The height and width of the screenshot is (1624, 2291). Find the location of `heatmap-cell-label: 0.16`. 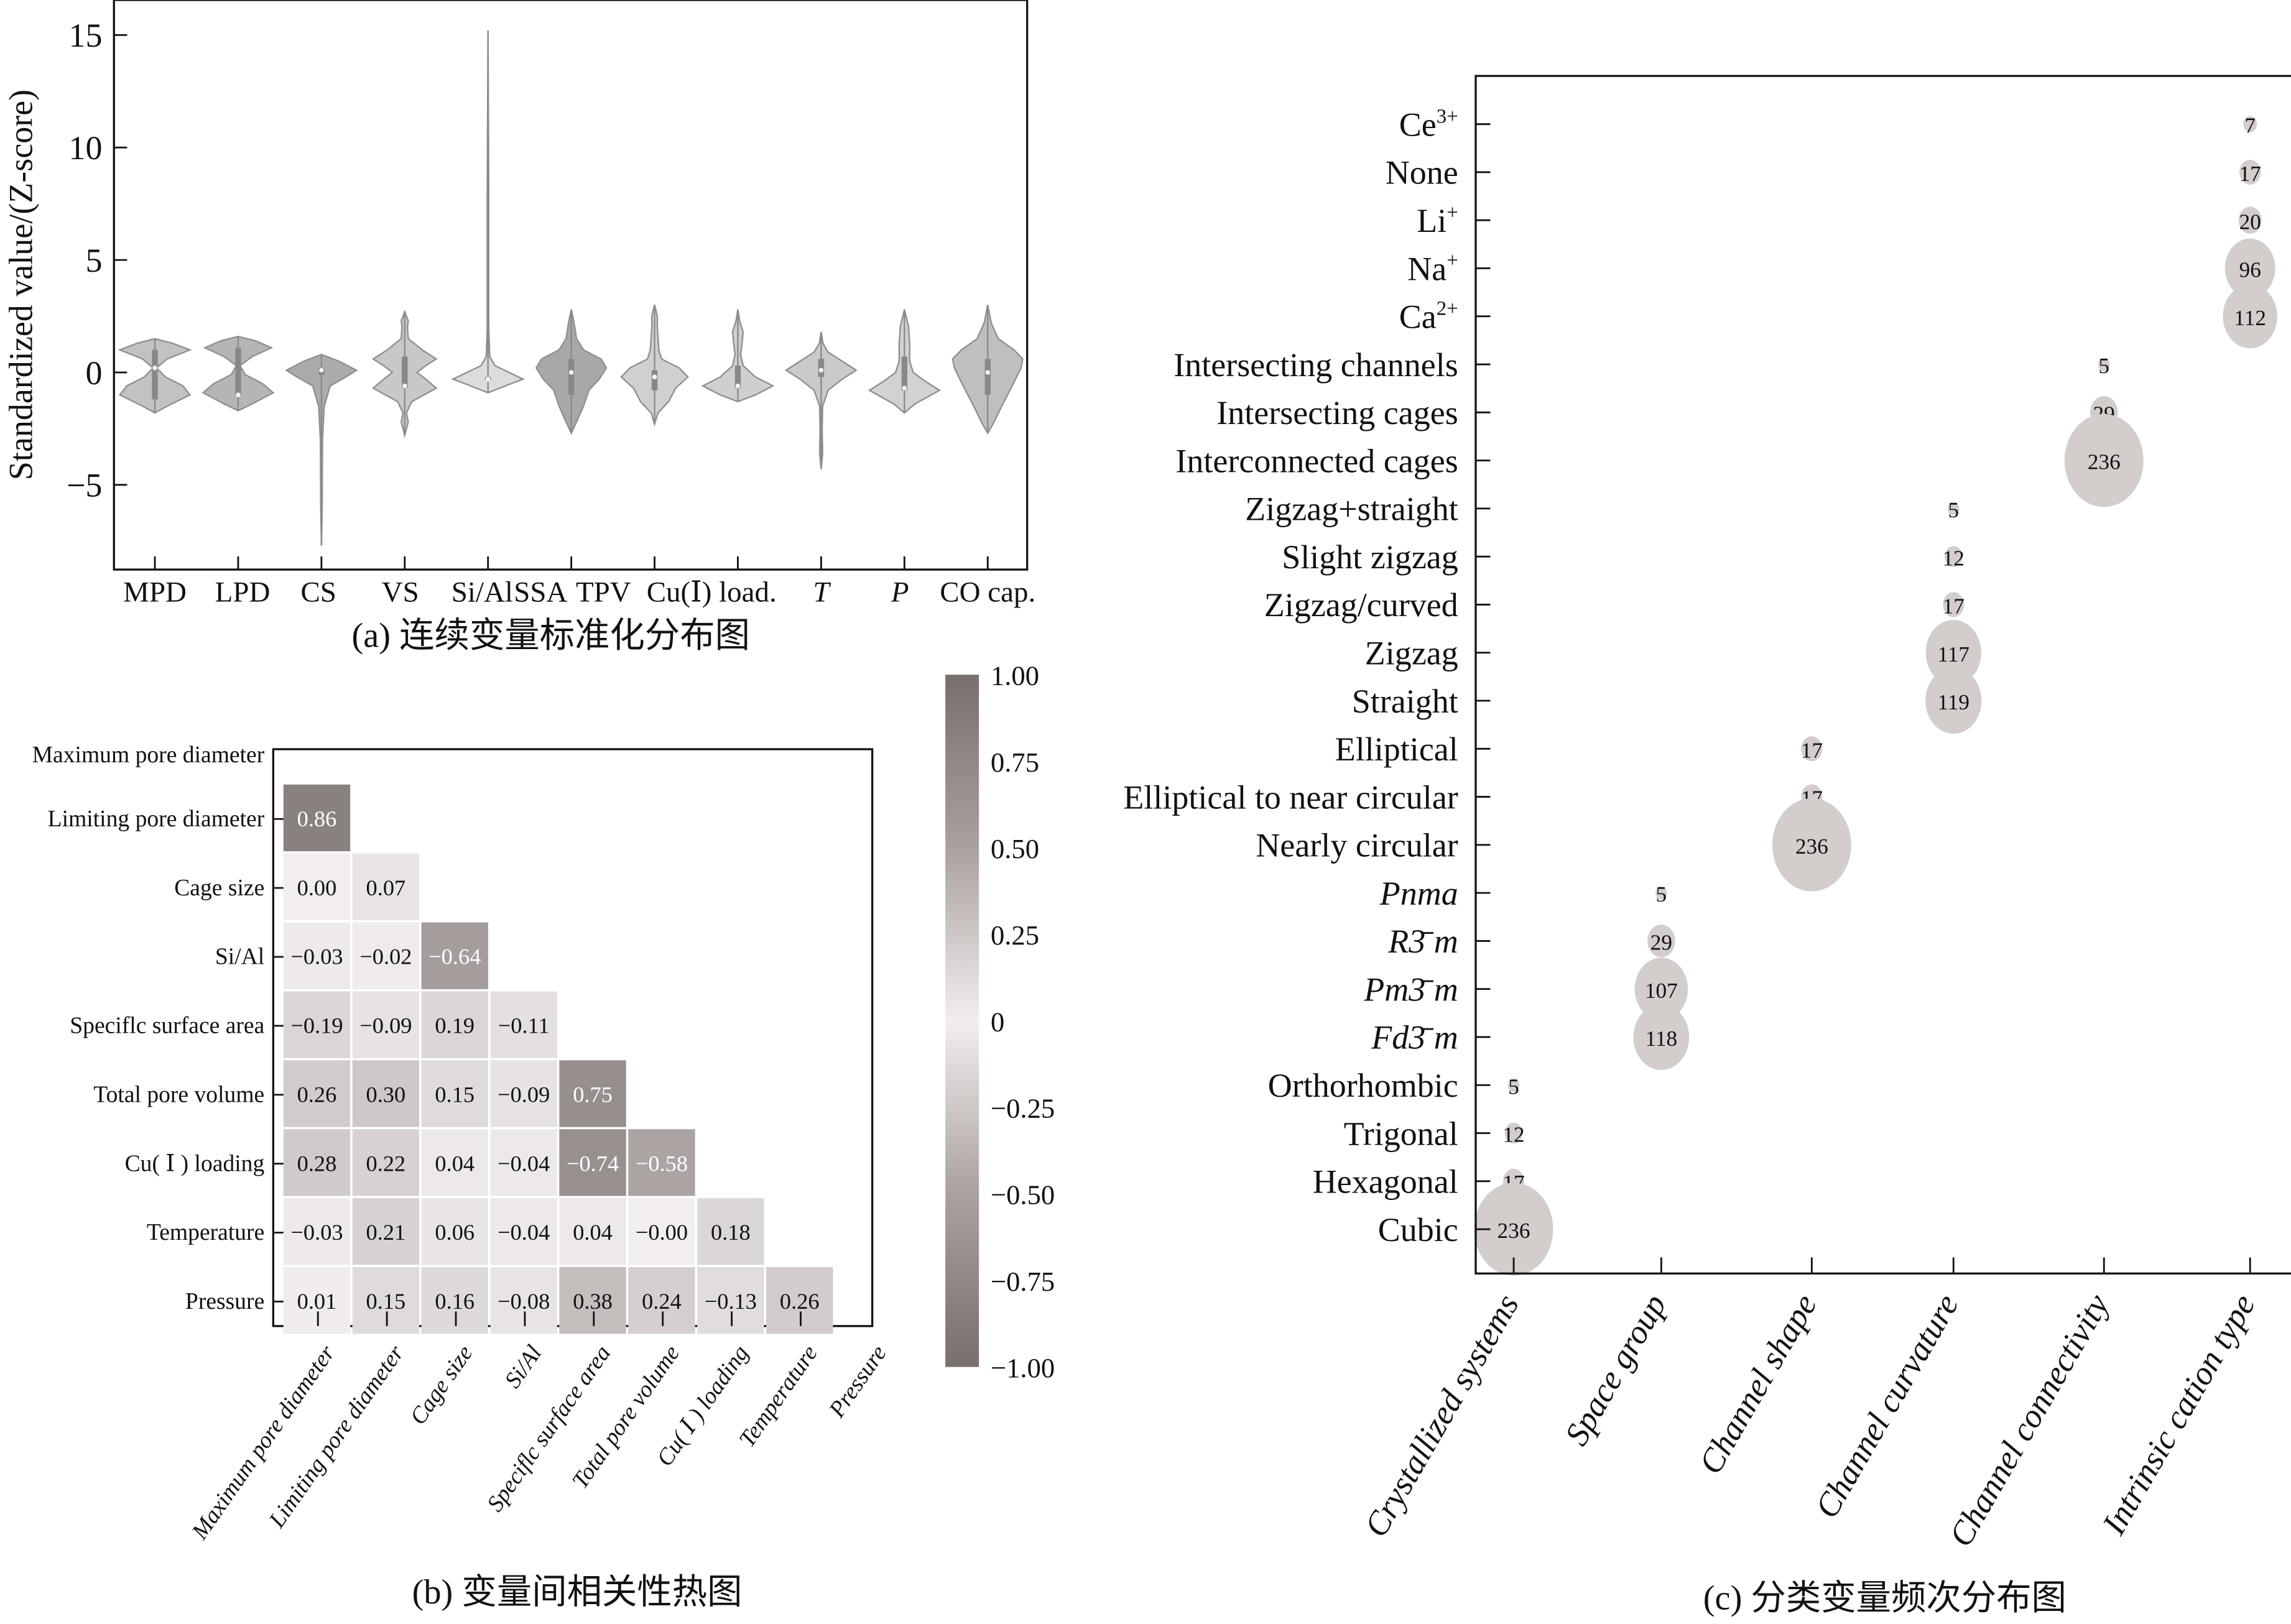

heatmap-cell-label: 0.16 is located at coordinates (455, 1302).